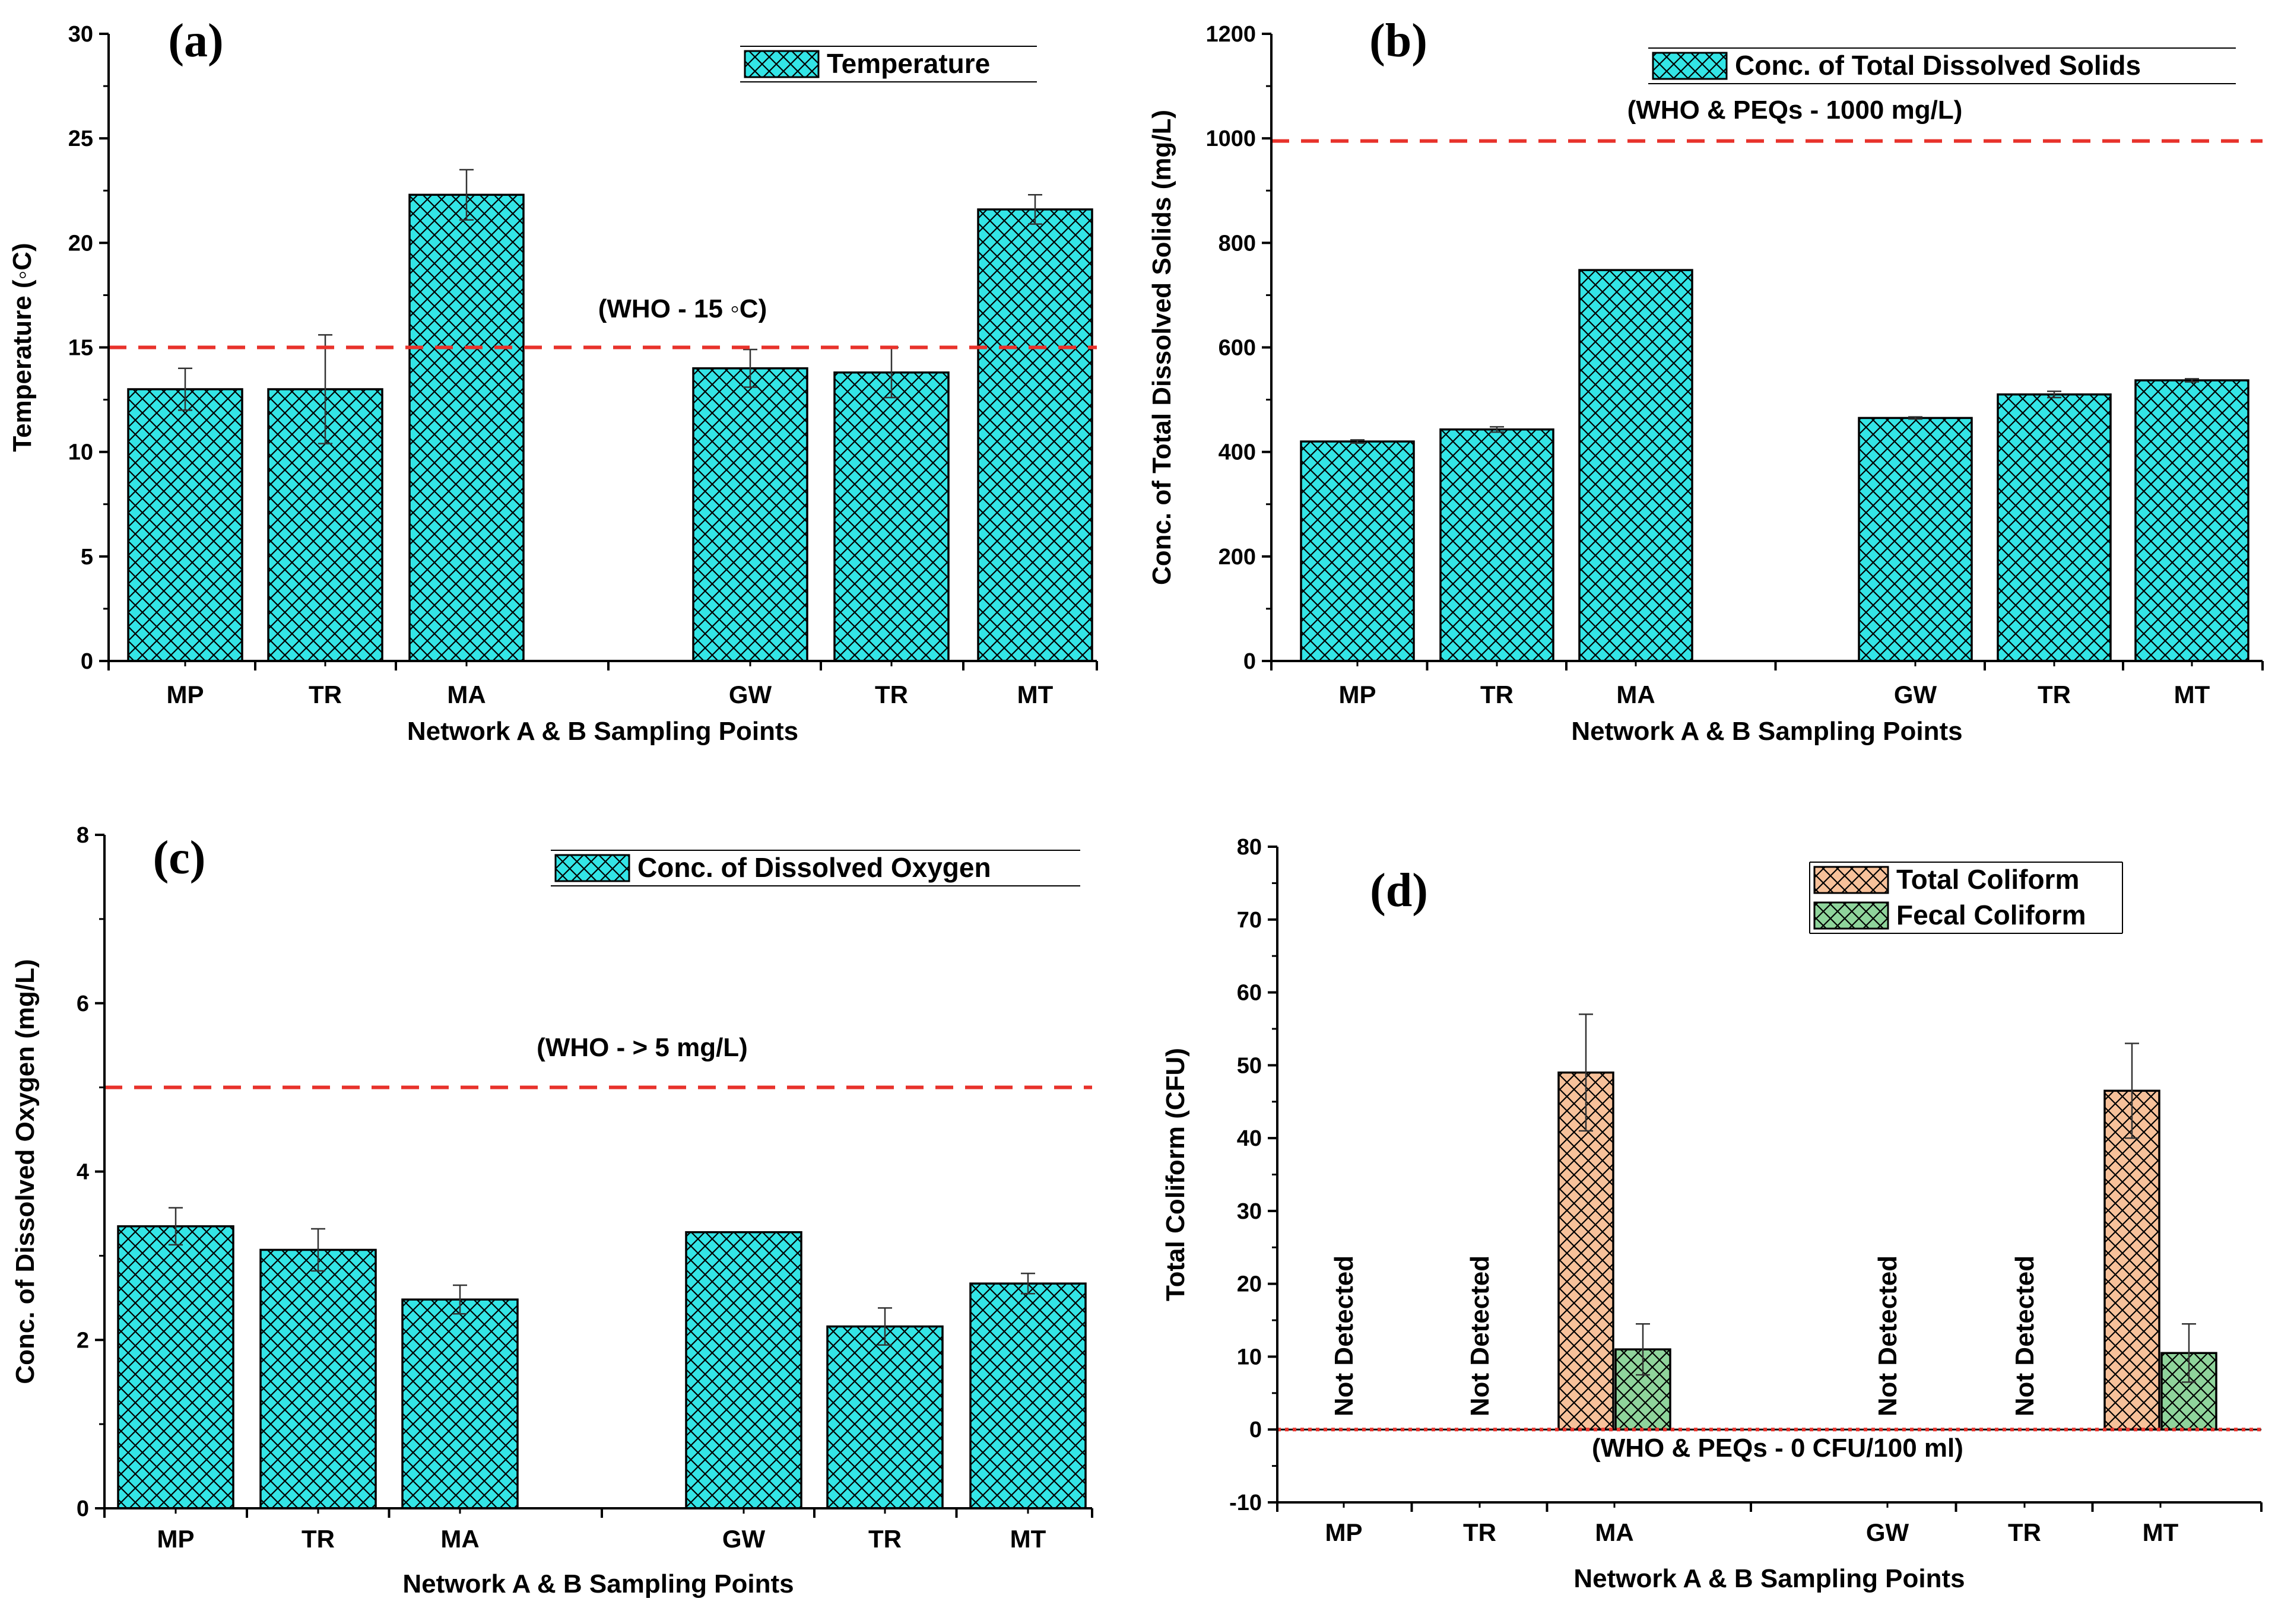 This screenshot has height=1624, width=2275. What do you see at coordinates (80, 138) in the screenshot?
I see `y-tick-label-5: 25` at bounding box center [80, 138].